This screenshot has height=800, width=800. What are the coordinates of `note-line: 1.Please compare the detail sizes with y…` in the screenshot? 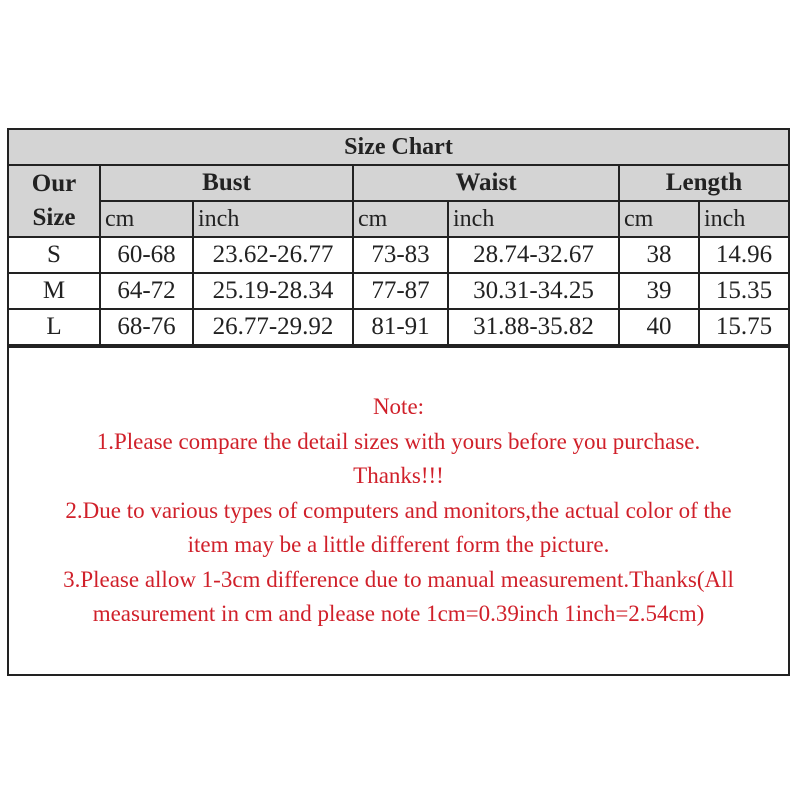 It's located at (398, 441).